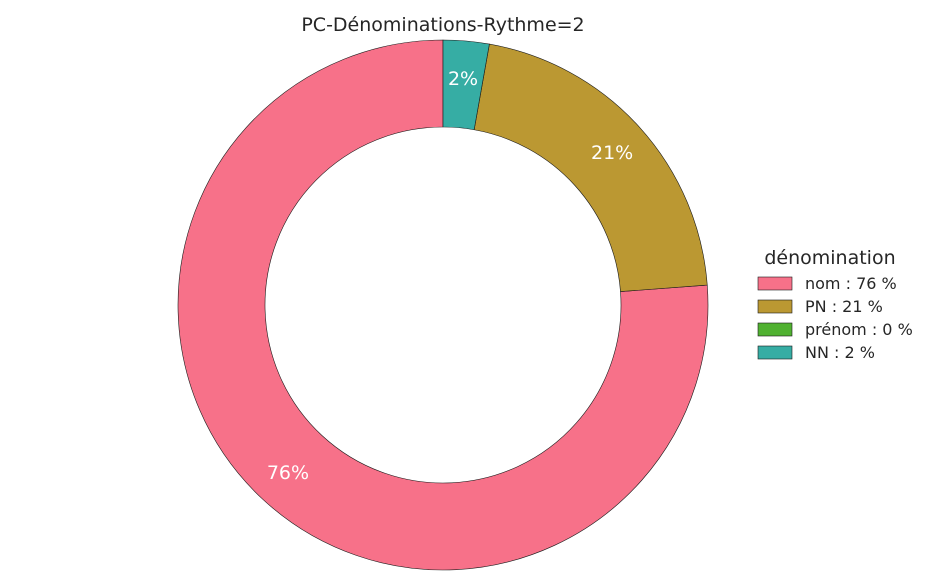  Describe the element at coordinates (775, 283) in the screenshot. I see `legend-swatch-nom` at that location.